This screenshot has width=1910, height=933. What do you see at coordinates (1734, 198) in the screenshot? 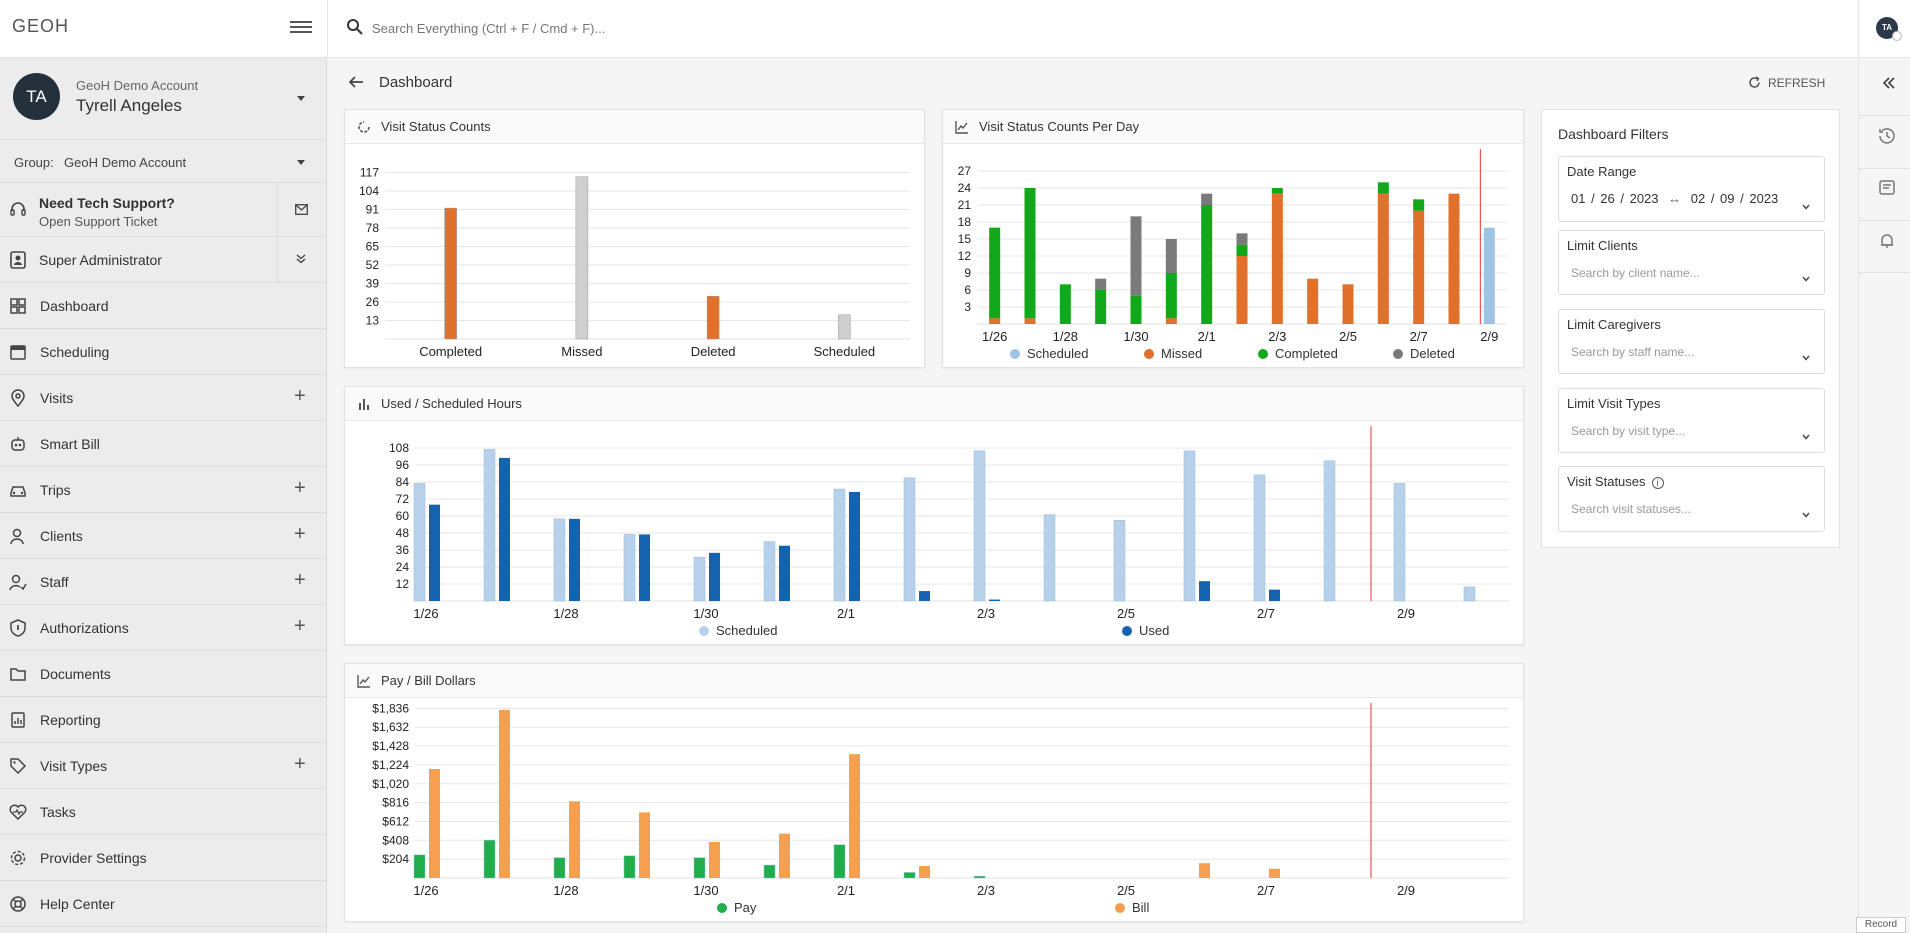
I see `end-date: 02 / 09 / 2023` at bounding box center [1734, 198].